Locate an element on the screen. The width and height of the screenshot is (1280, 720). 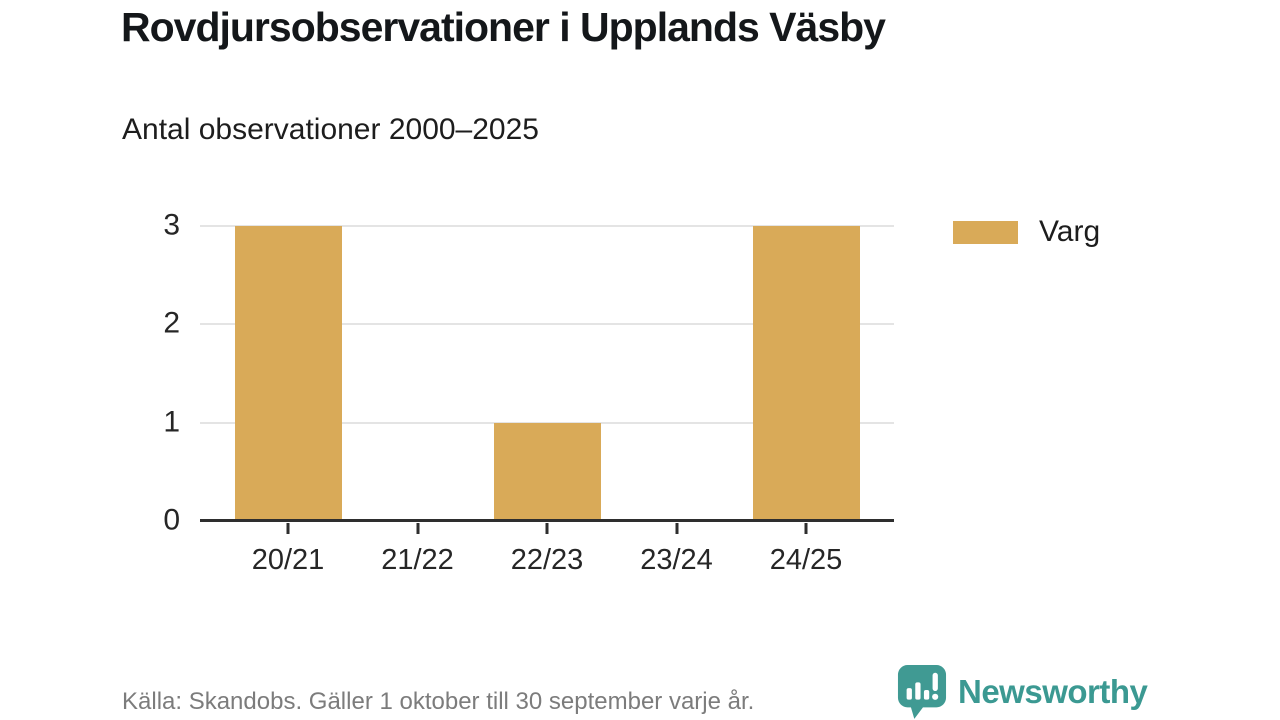
legend-swatch-varg is located at coordinates (985, 232).